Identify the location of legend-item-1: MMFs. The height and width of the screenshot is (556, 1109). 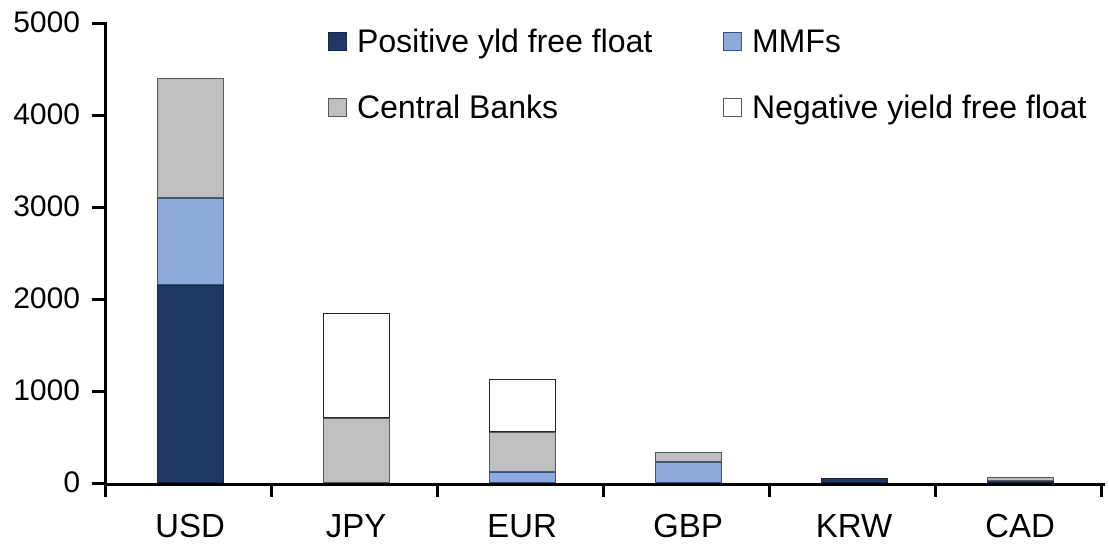
(782, 41).